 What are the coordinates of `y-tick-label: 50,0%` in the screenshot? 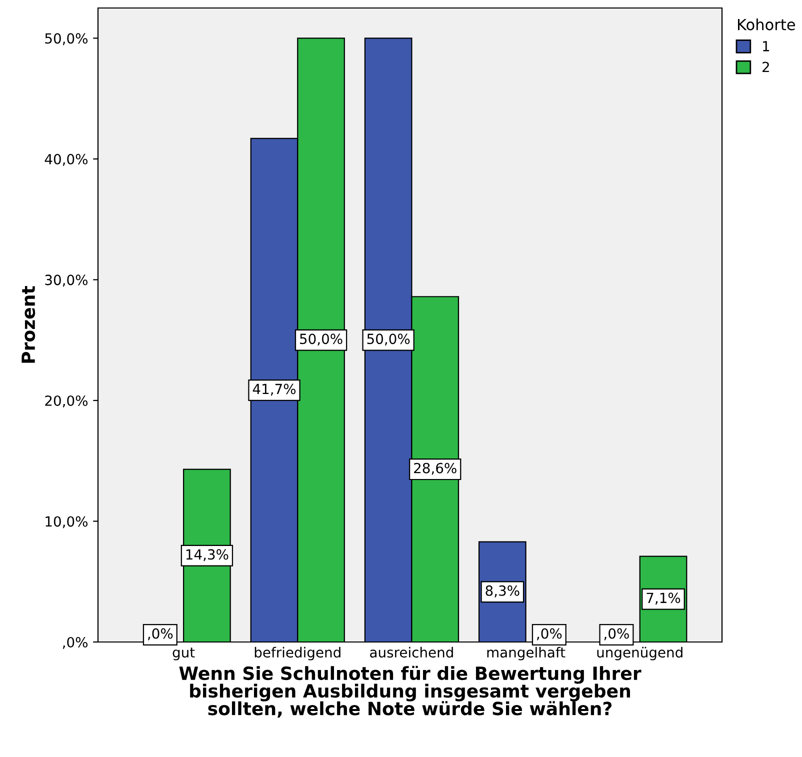 It's located at (66, 39).